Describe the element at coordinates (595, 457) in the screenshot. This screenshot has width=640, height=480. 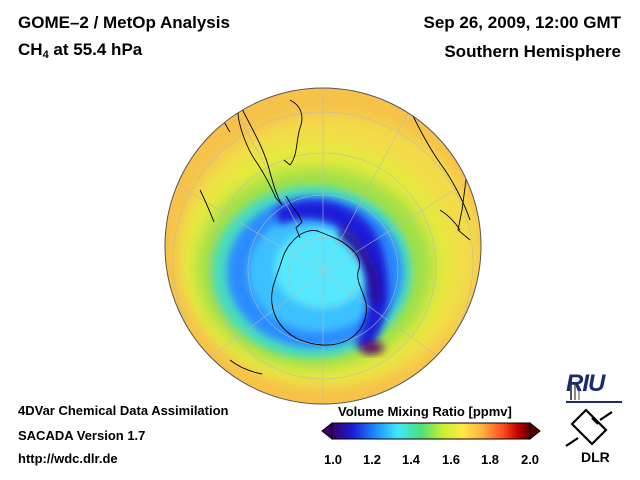
I see `dlr-logo-text: DLR` at that location.